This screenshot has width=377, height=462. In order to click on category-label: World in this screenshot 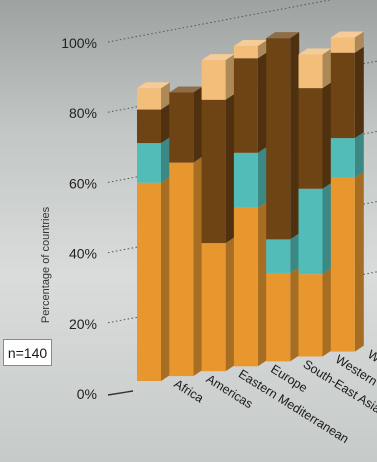, I will do `click(371, 361)`.